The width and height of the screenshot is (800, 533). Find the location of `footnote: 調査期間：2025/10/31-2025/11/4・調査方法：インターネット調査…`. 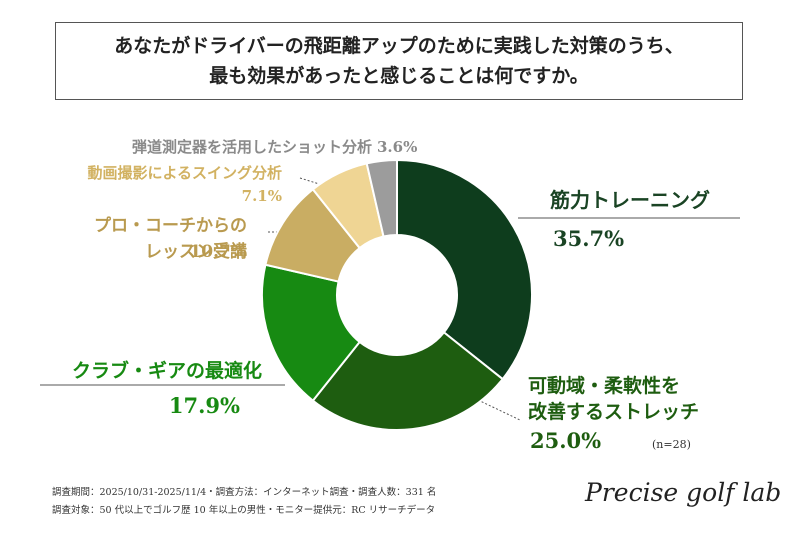

footnote: 調査期間：2025/10/31-2025/11/4・調査方法：インターネット調査… is located at coordinates (244, 492).